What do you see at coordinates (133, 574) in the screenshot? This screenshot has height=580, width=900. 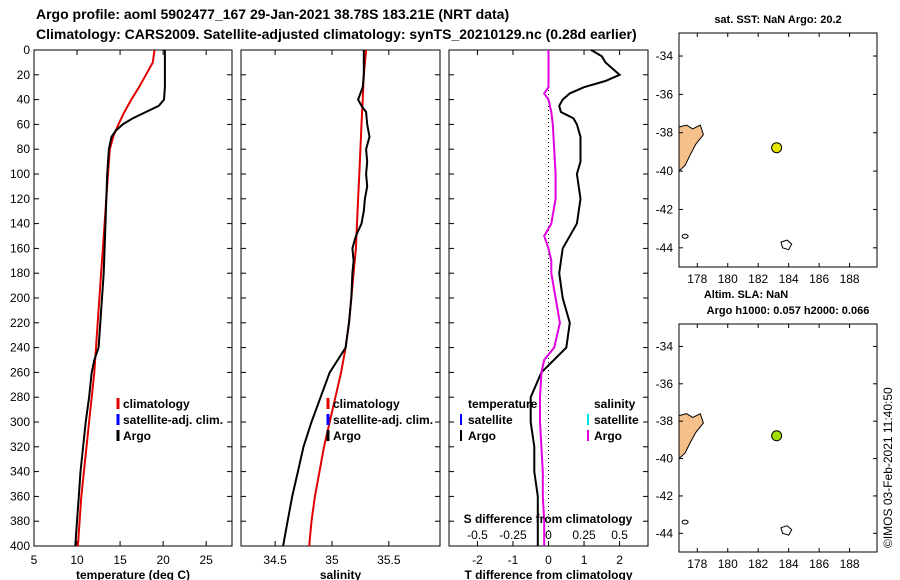 I see `x-axis-label: temperature (deg C)` at bounding box center [133, 574].